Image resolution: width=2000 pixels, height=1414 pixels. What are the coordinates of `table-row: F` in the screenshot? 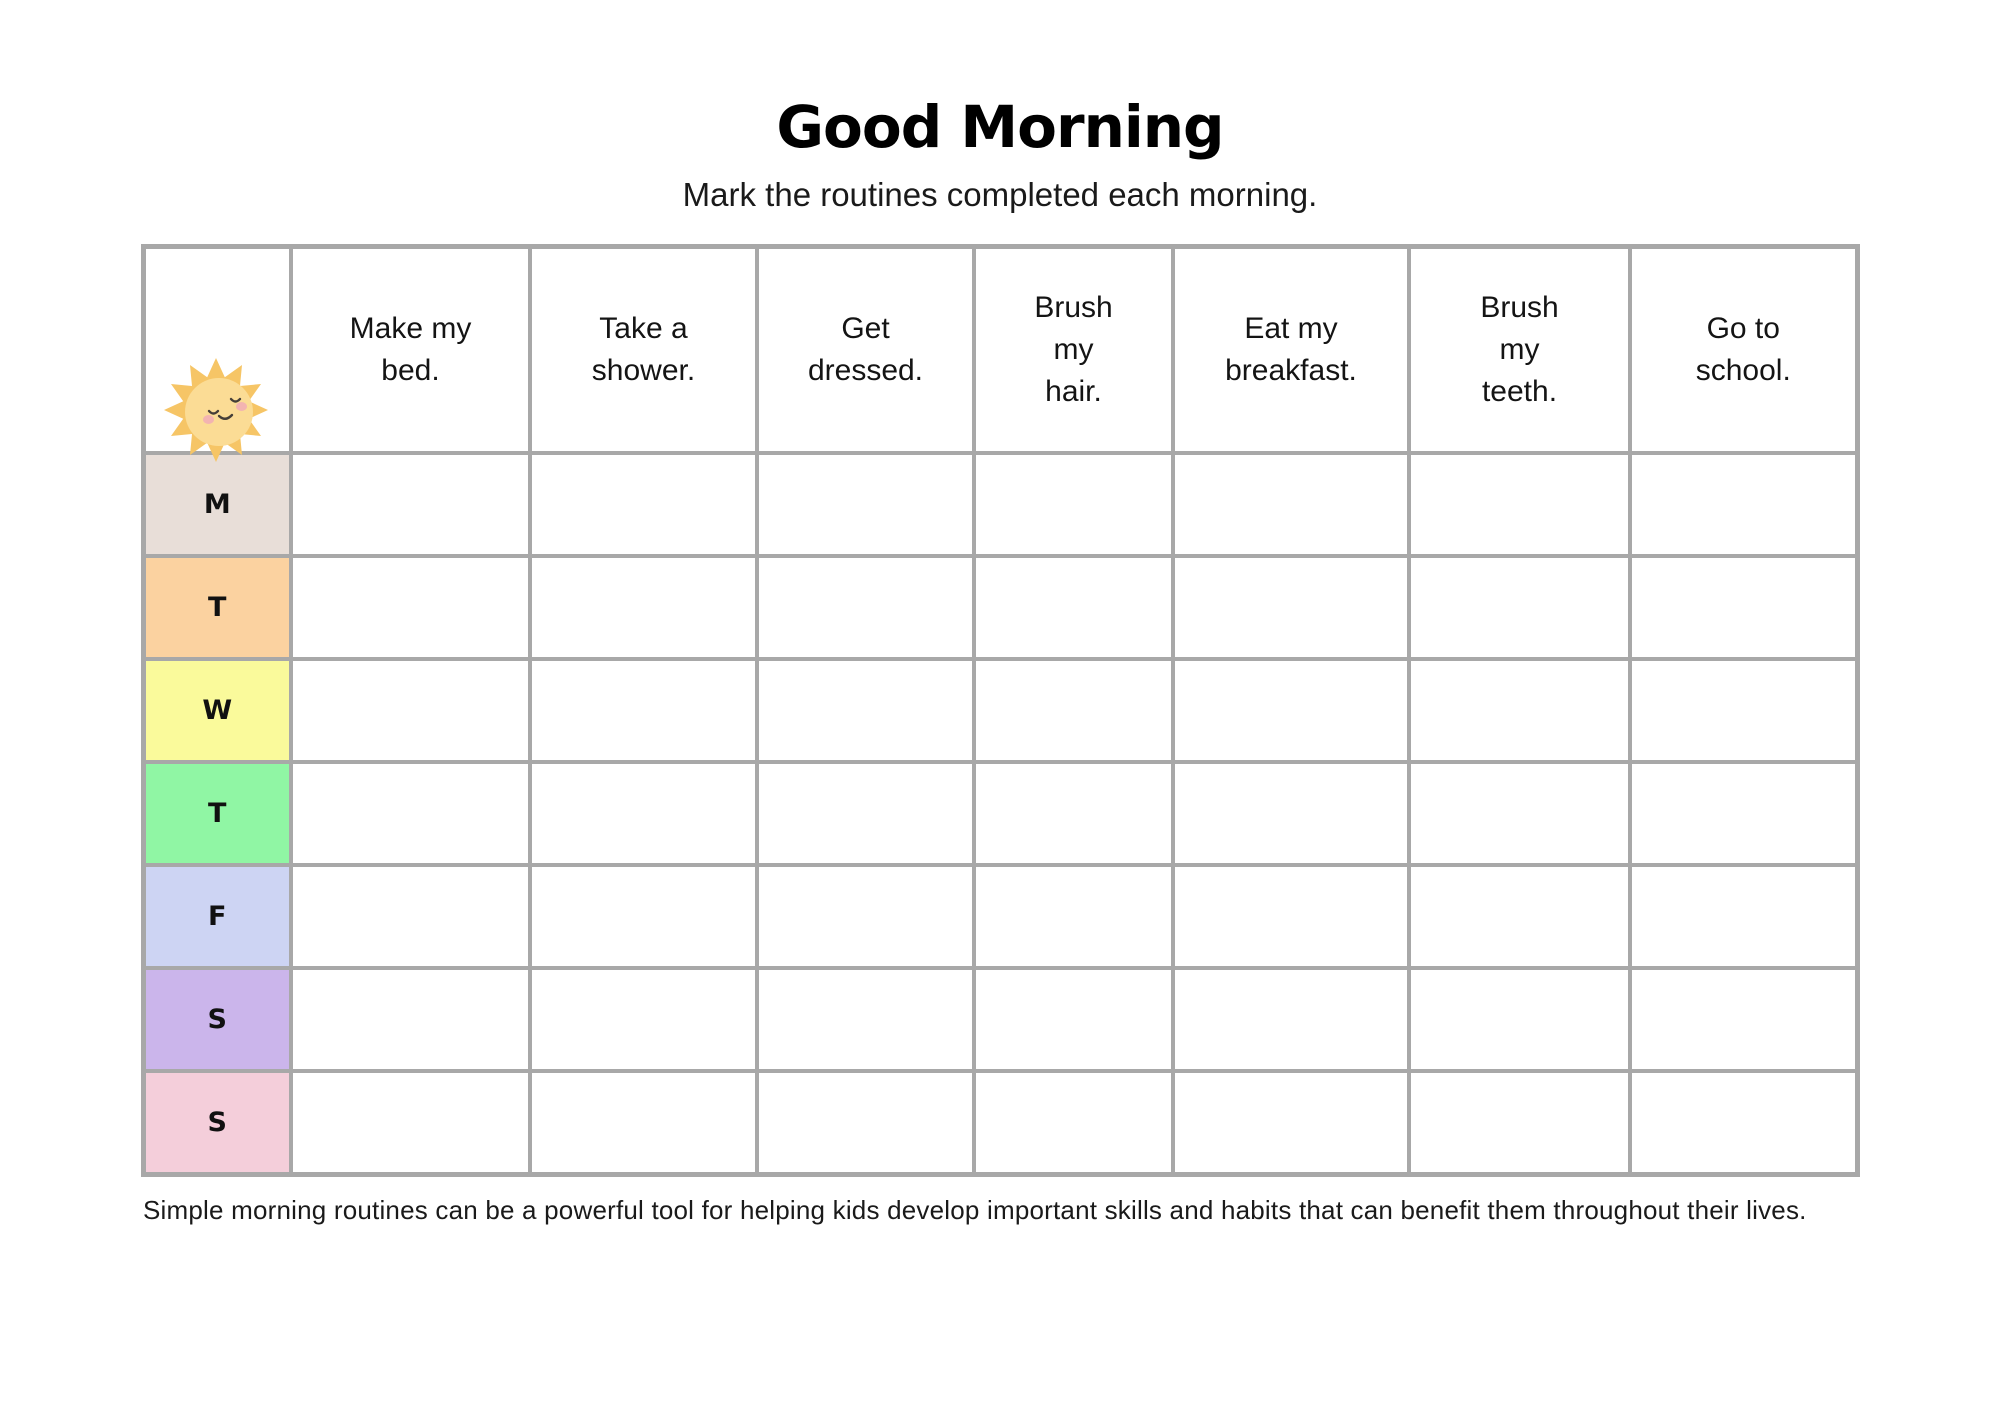 It's located at (1000, 917).